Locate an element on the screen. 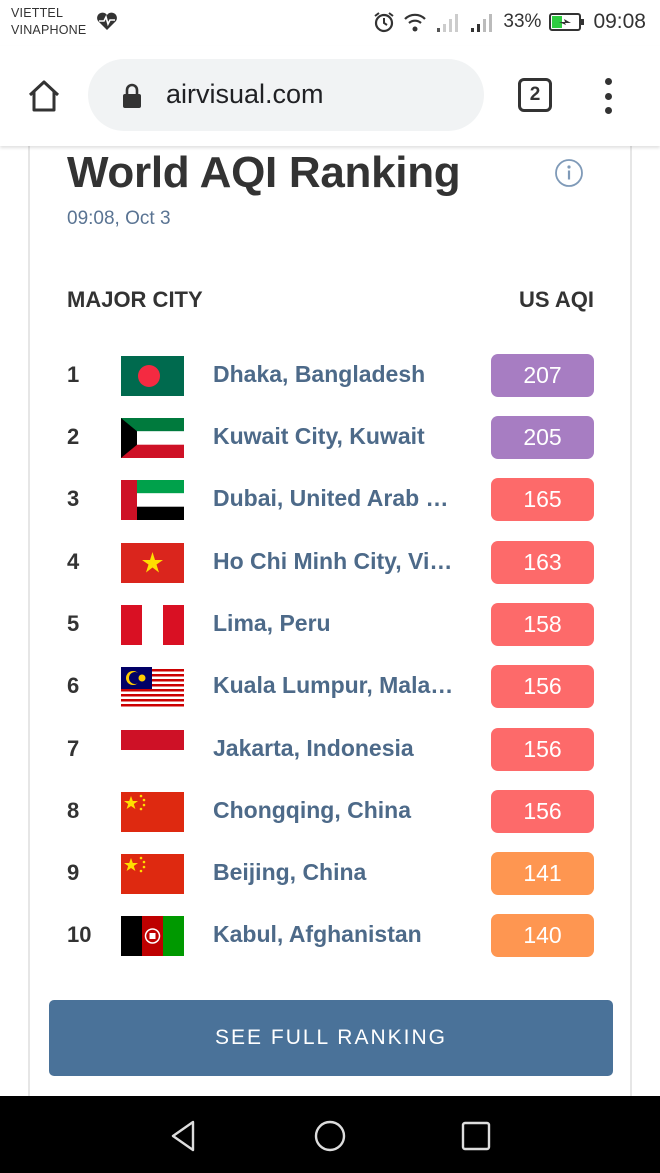  flag-vietnam-icon is located at coordinates (152, 563).